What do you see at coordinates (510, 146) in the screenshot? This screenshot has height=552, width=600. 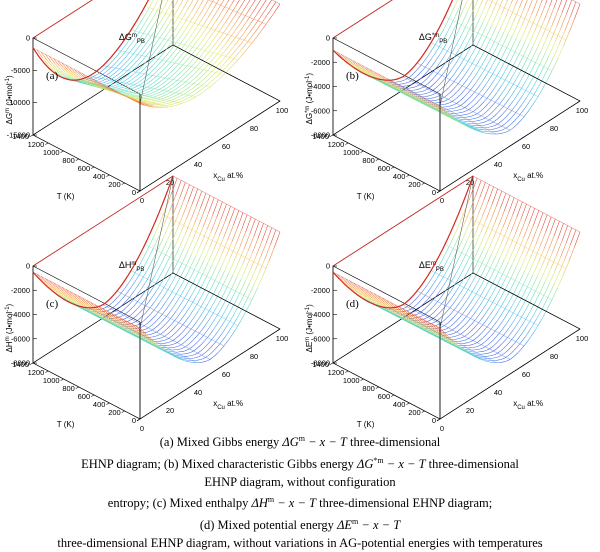 I see `frame-edge` at bounding box center [510, 146].